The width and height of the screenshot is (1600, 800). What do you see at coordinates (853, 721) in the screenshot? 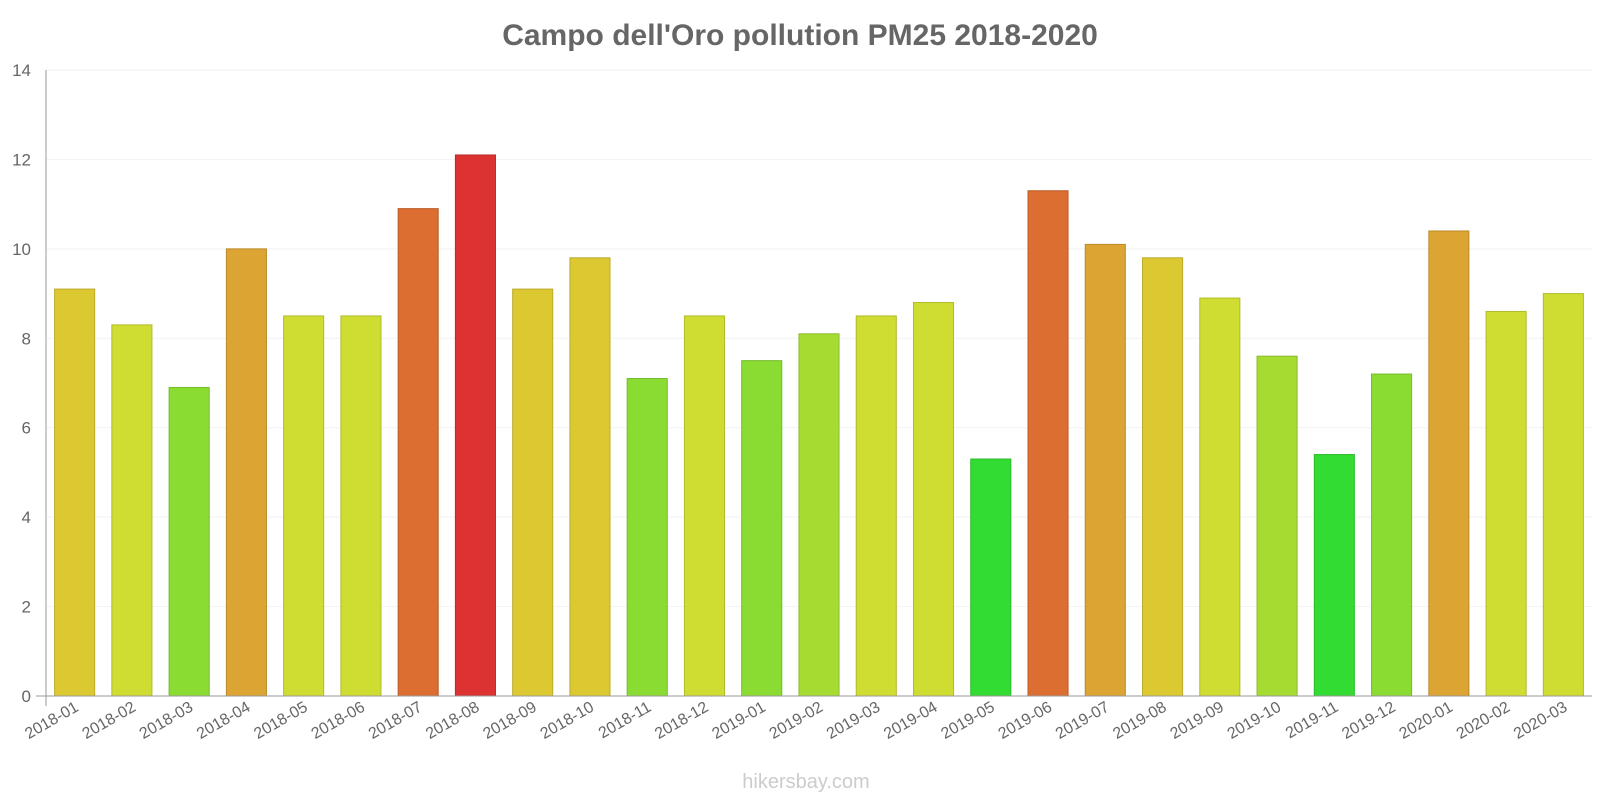
I see `x-tick-label: 2019-03` at bounding box center [853, 721].